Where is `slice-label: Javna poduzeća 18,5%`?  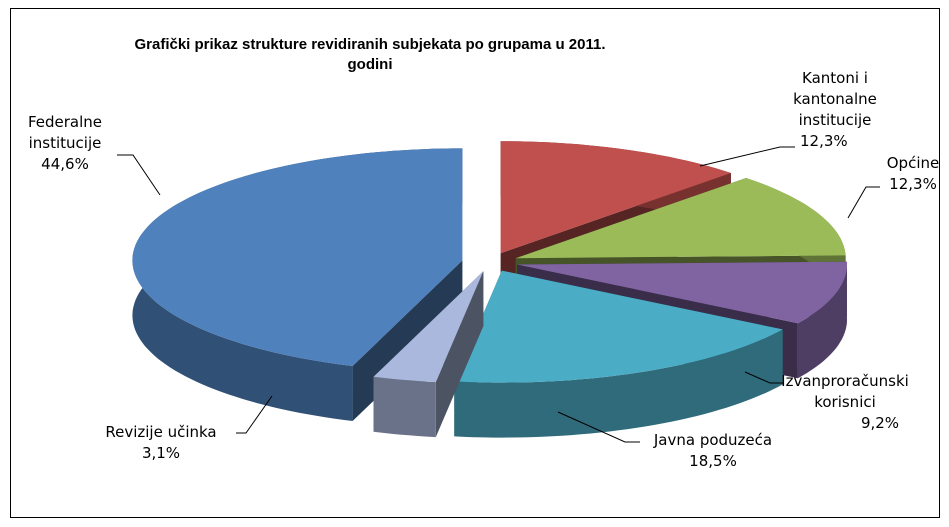 slice-label: Javna poduzeća 18,5% is located at coordinates (713, 451).